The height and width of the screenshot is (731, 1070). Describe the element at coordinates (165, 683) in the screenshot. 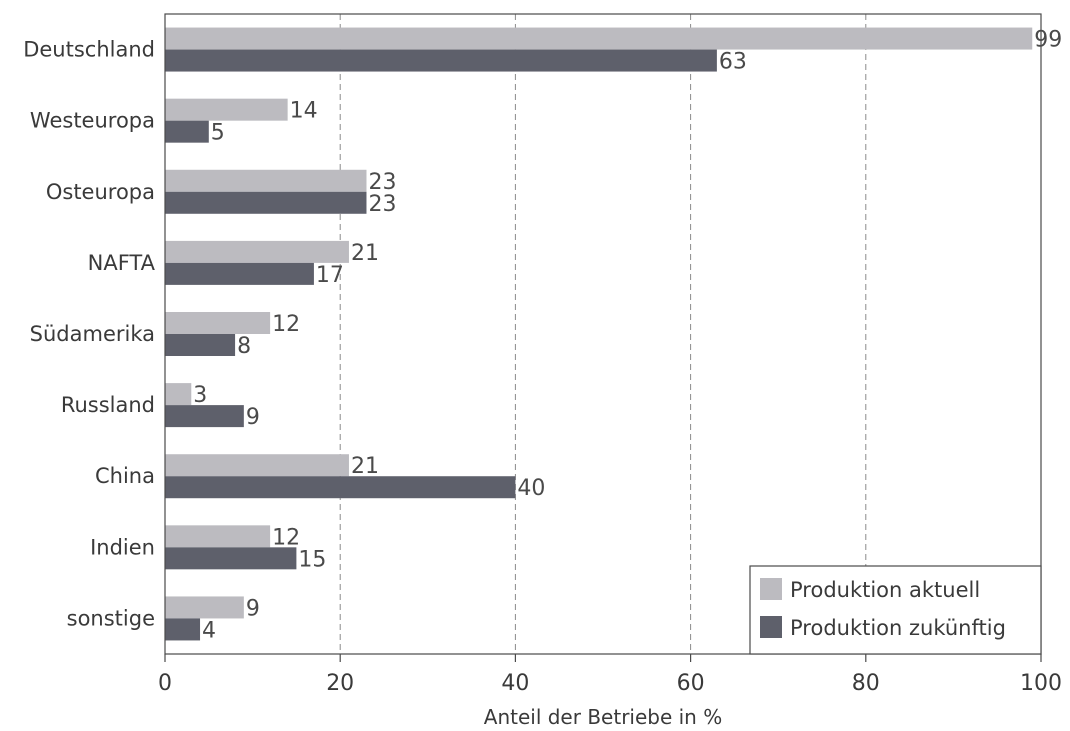

I see `x-tick-label: 0` at that location.